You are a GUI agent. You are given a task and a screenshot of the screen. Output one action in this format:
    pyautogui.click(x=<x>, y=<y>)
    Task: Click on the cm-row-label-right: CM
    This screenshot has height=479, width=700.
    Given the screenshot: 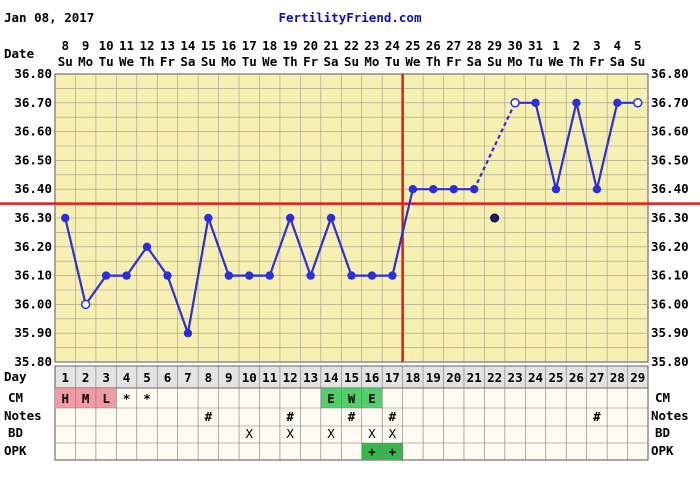 What is the action you would take?
    pyautogui.click(x=662, y=397)
    